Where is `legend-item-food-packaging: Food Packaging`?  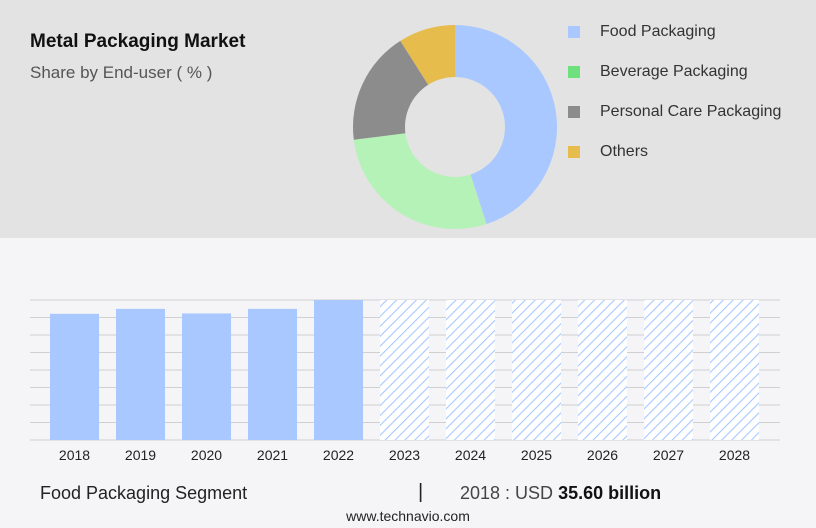 legend-item-food-packaging: Food Packaging is located at coordinates (674, 32).